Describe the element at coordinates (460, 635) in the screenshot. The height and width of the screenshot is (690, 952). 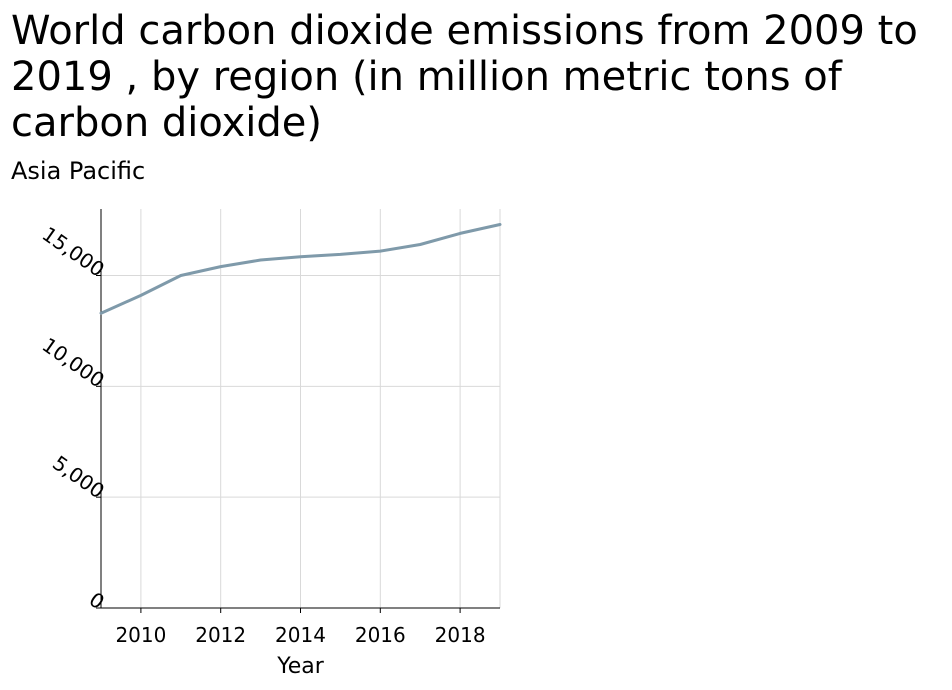
I see `x-tick-label-2018: 2018` at that location.